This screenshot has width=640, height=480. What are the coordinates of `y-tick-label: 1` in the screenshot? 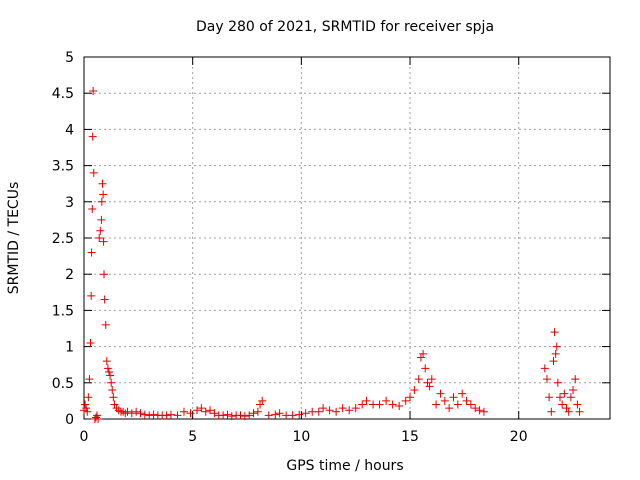 It's located at (69, 348).